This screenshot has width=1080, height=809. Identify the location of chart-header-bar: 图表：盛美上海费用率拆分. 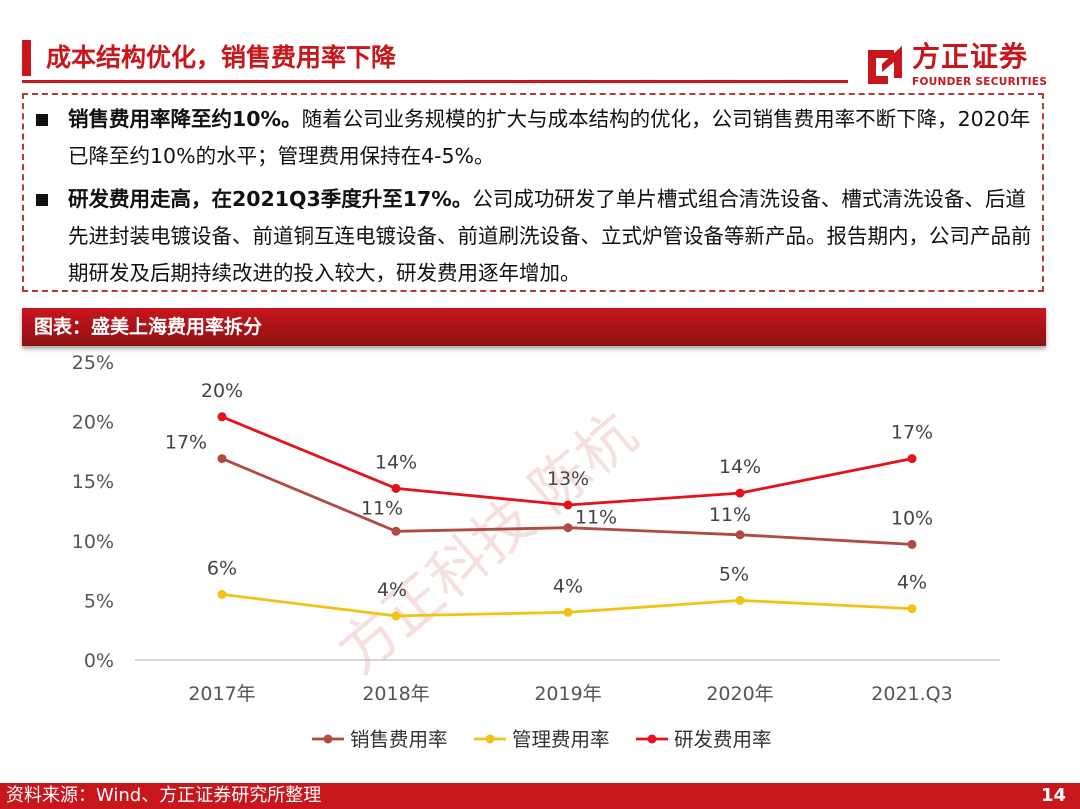
(534, 327).